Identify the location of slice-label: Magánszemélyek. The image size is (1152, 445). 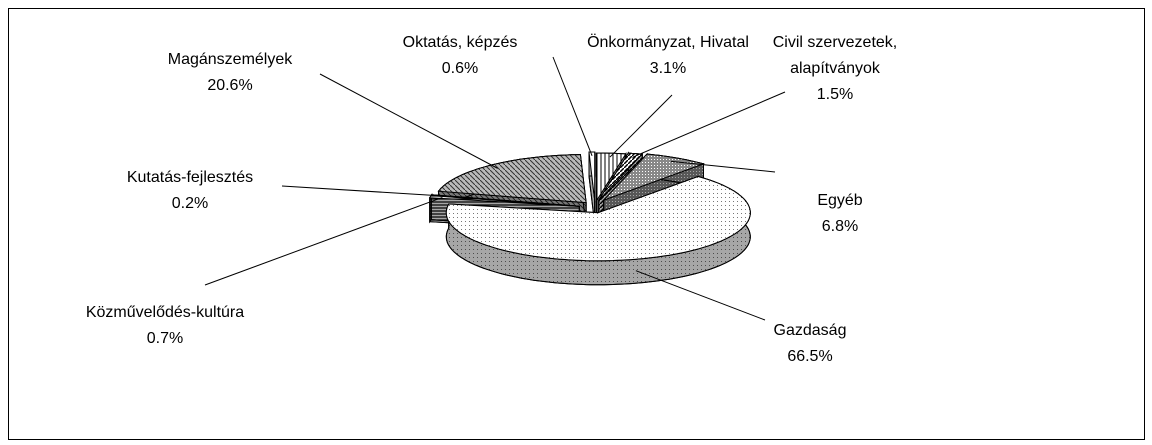
(230, 59).